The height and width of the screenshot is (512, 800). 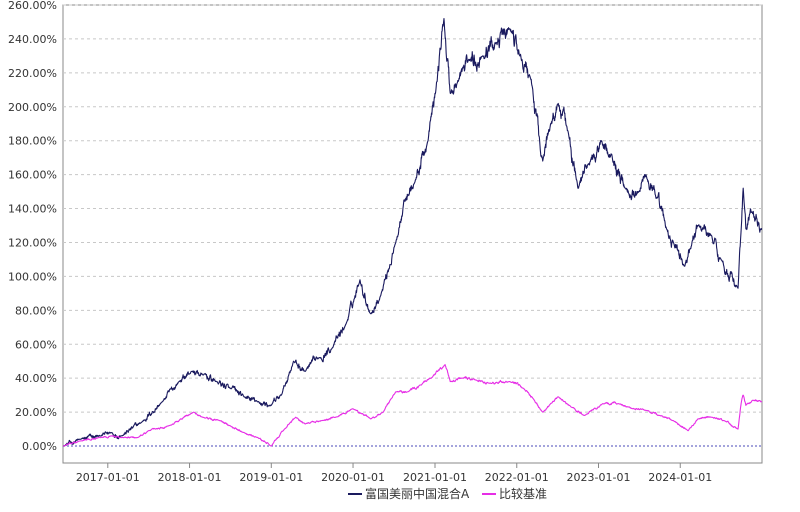 I want to click on legend-item: 富国美丽中国混合A, so click(x=409, y=493).